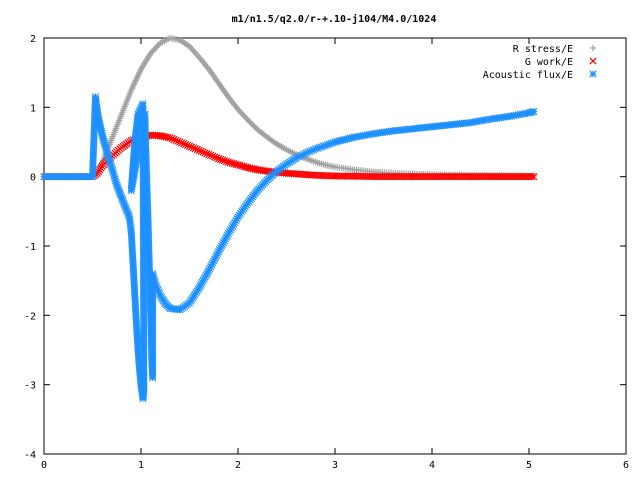 The width and height of the screenshot is (640, 480). I want to click on legend-label: Acoustic flux/E, so click(528, 75).